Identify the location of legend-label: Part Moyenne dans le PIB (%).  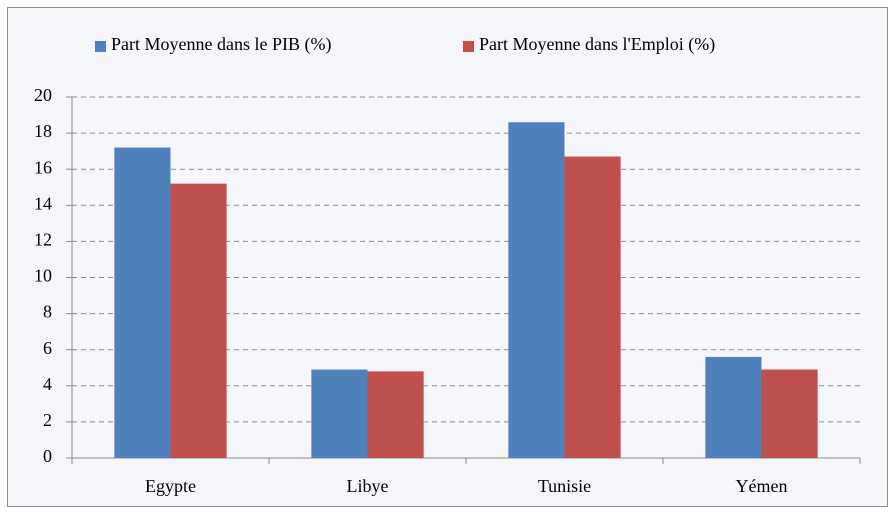
(221, 44).